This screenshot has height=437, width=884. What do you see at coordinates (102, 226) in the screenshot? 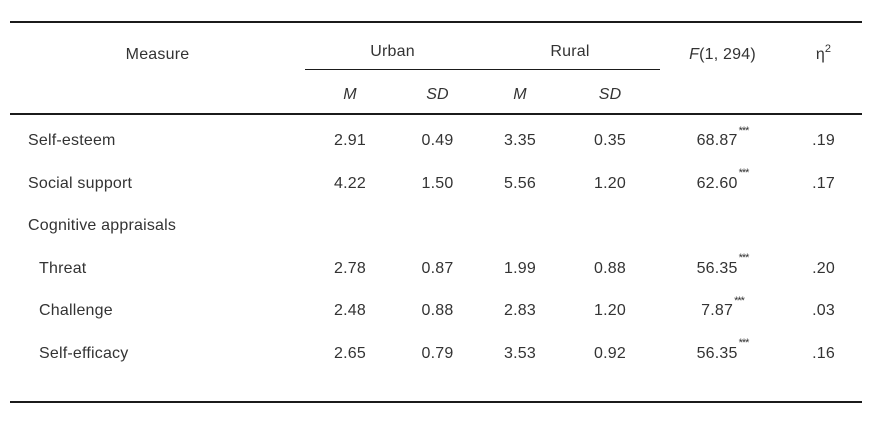
I see `row-label: Cognitive appraisals` at bounding box center [102, 226].